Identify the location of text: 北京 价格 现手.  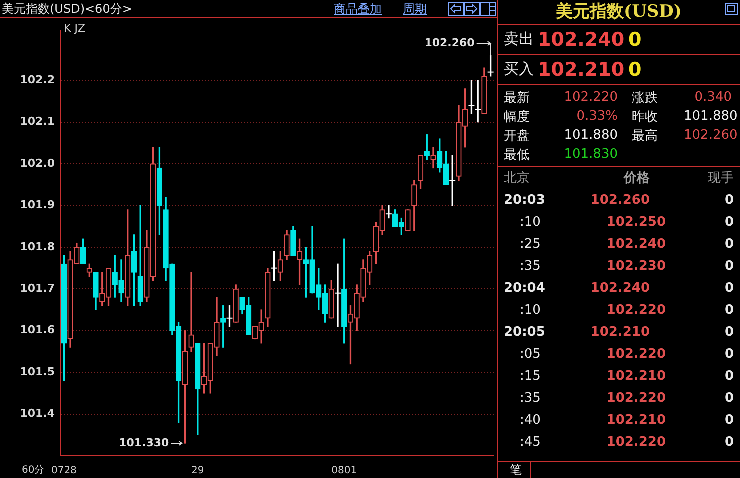
(619, 178).